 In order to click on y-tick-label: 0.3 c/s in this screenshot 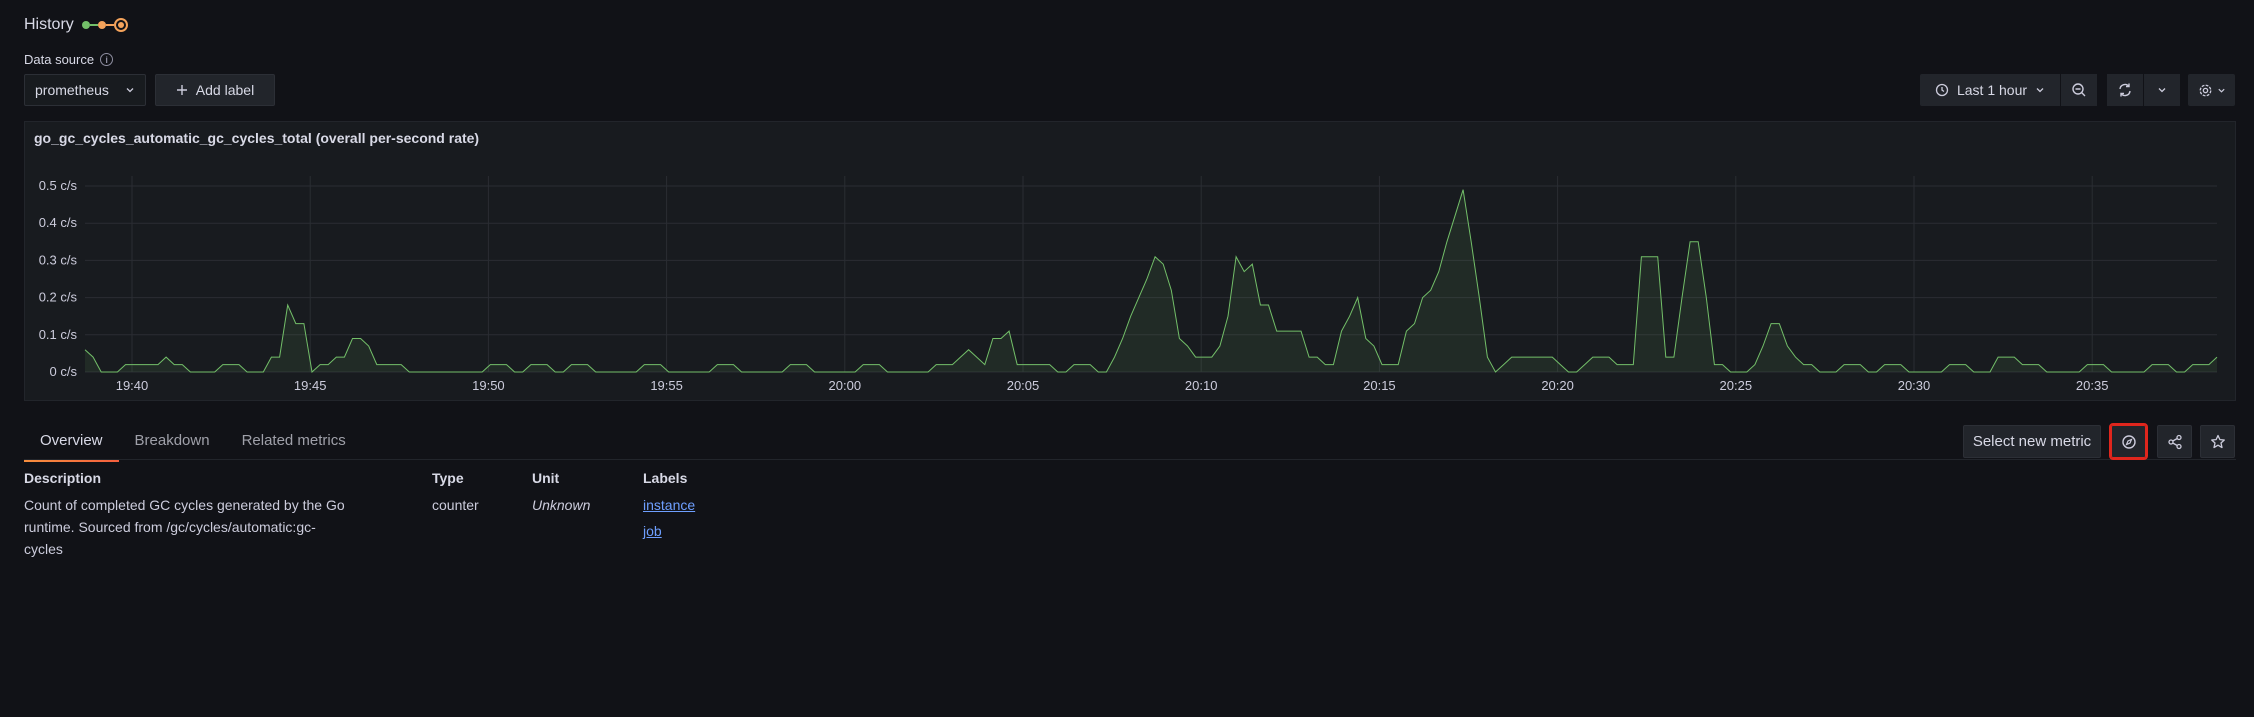, I will do `click(58, 259)`.